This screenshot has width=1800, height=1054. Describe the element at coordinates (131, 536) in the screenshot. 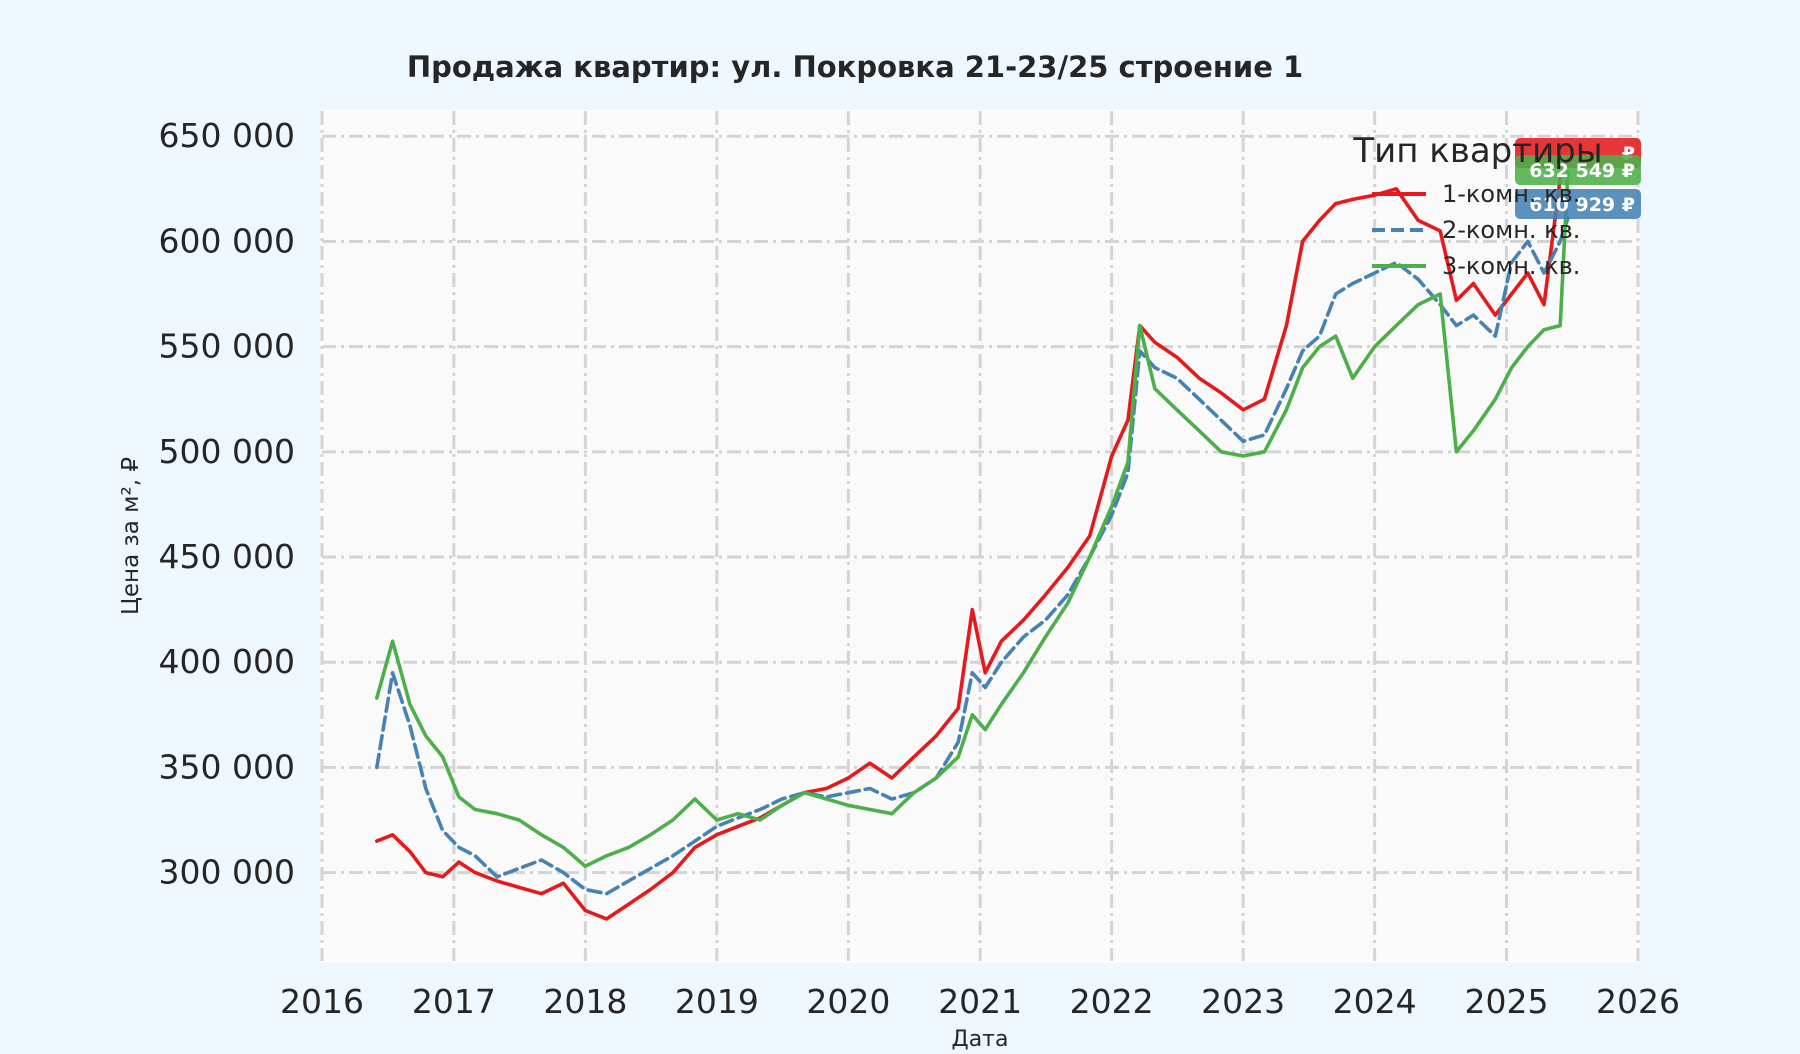

I see `y-axis-label: Цена за м², ₽` at that location.